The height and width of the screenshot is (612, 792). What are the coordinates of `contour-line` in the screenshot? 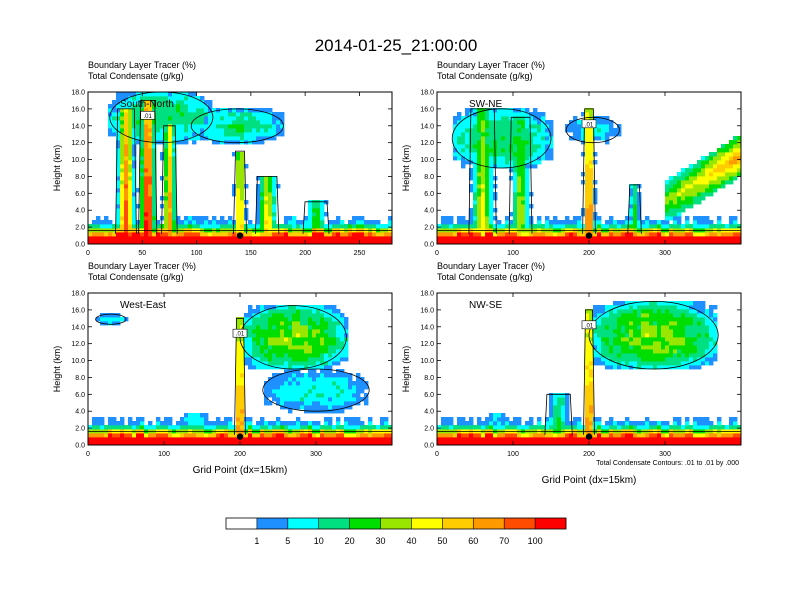 It's located at (237, 126).